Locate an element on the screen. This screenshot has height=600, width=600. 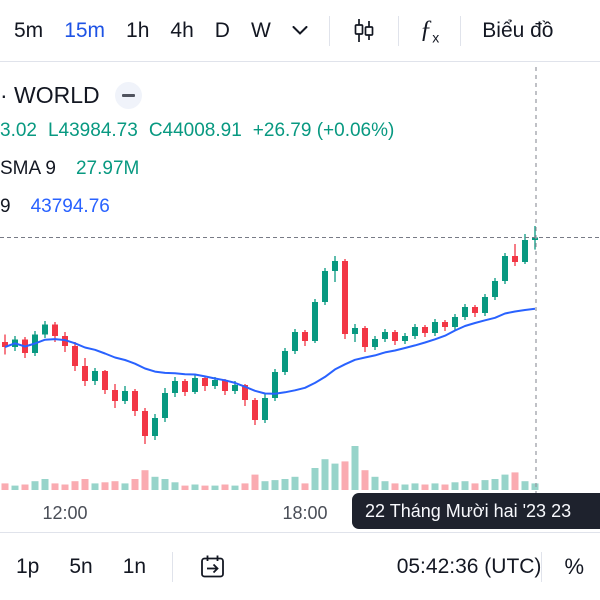
range-1n: 1n is located at coordinates (134, 566).